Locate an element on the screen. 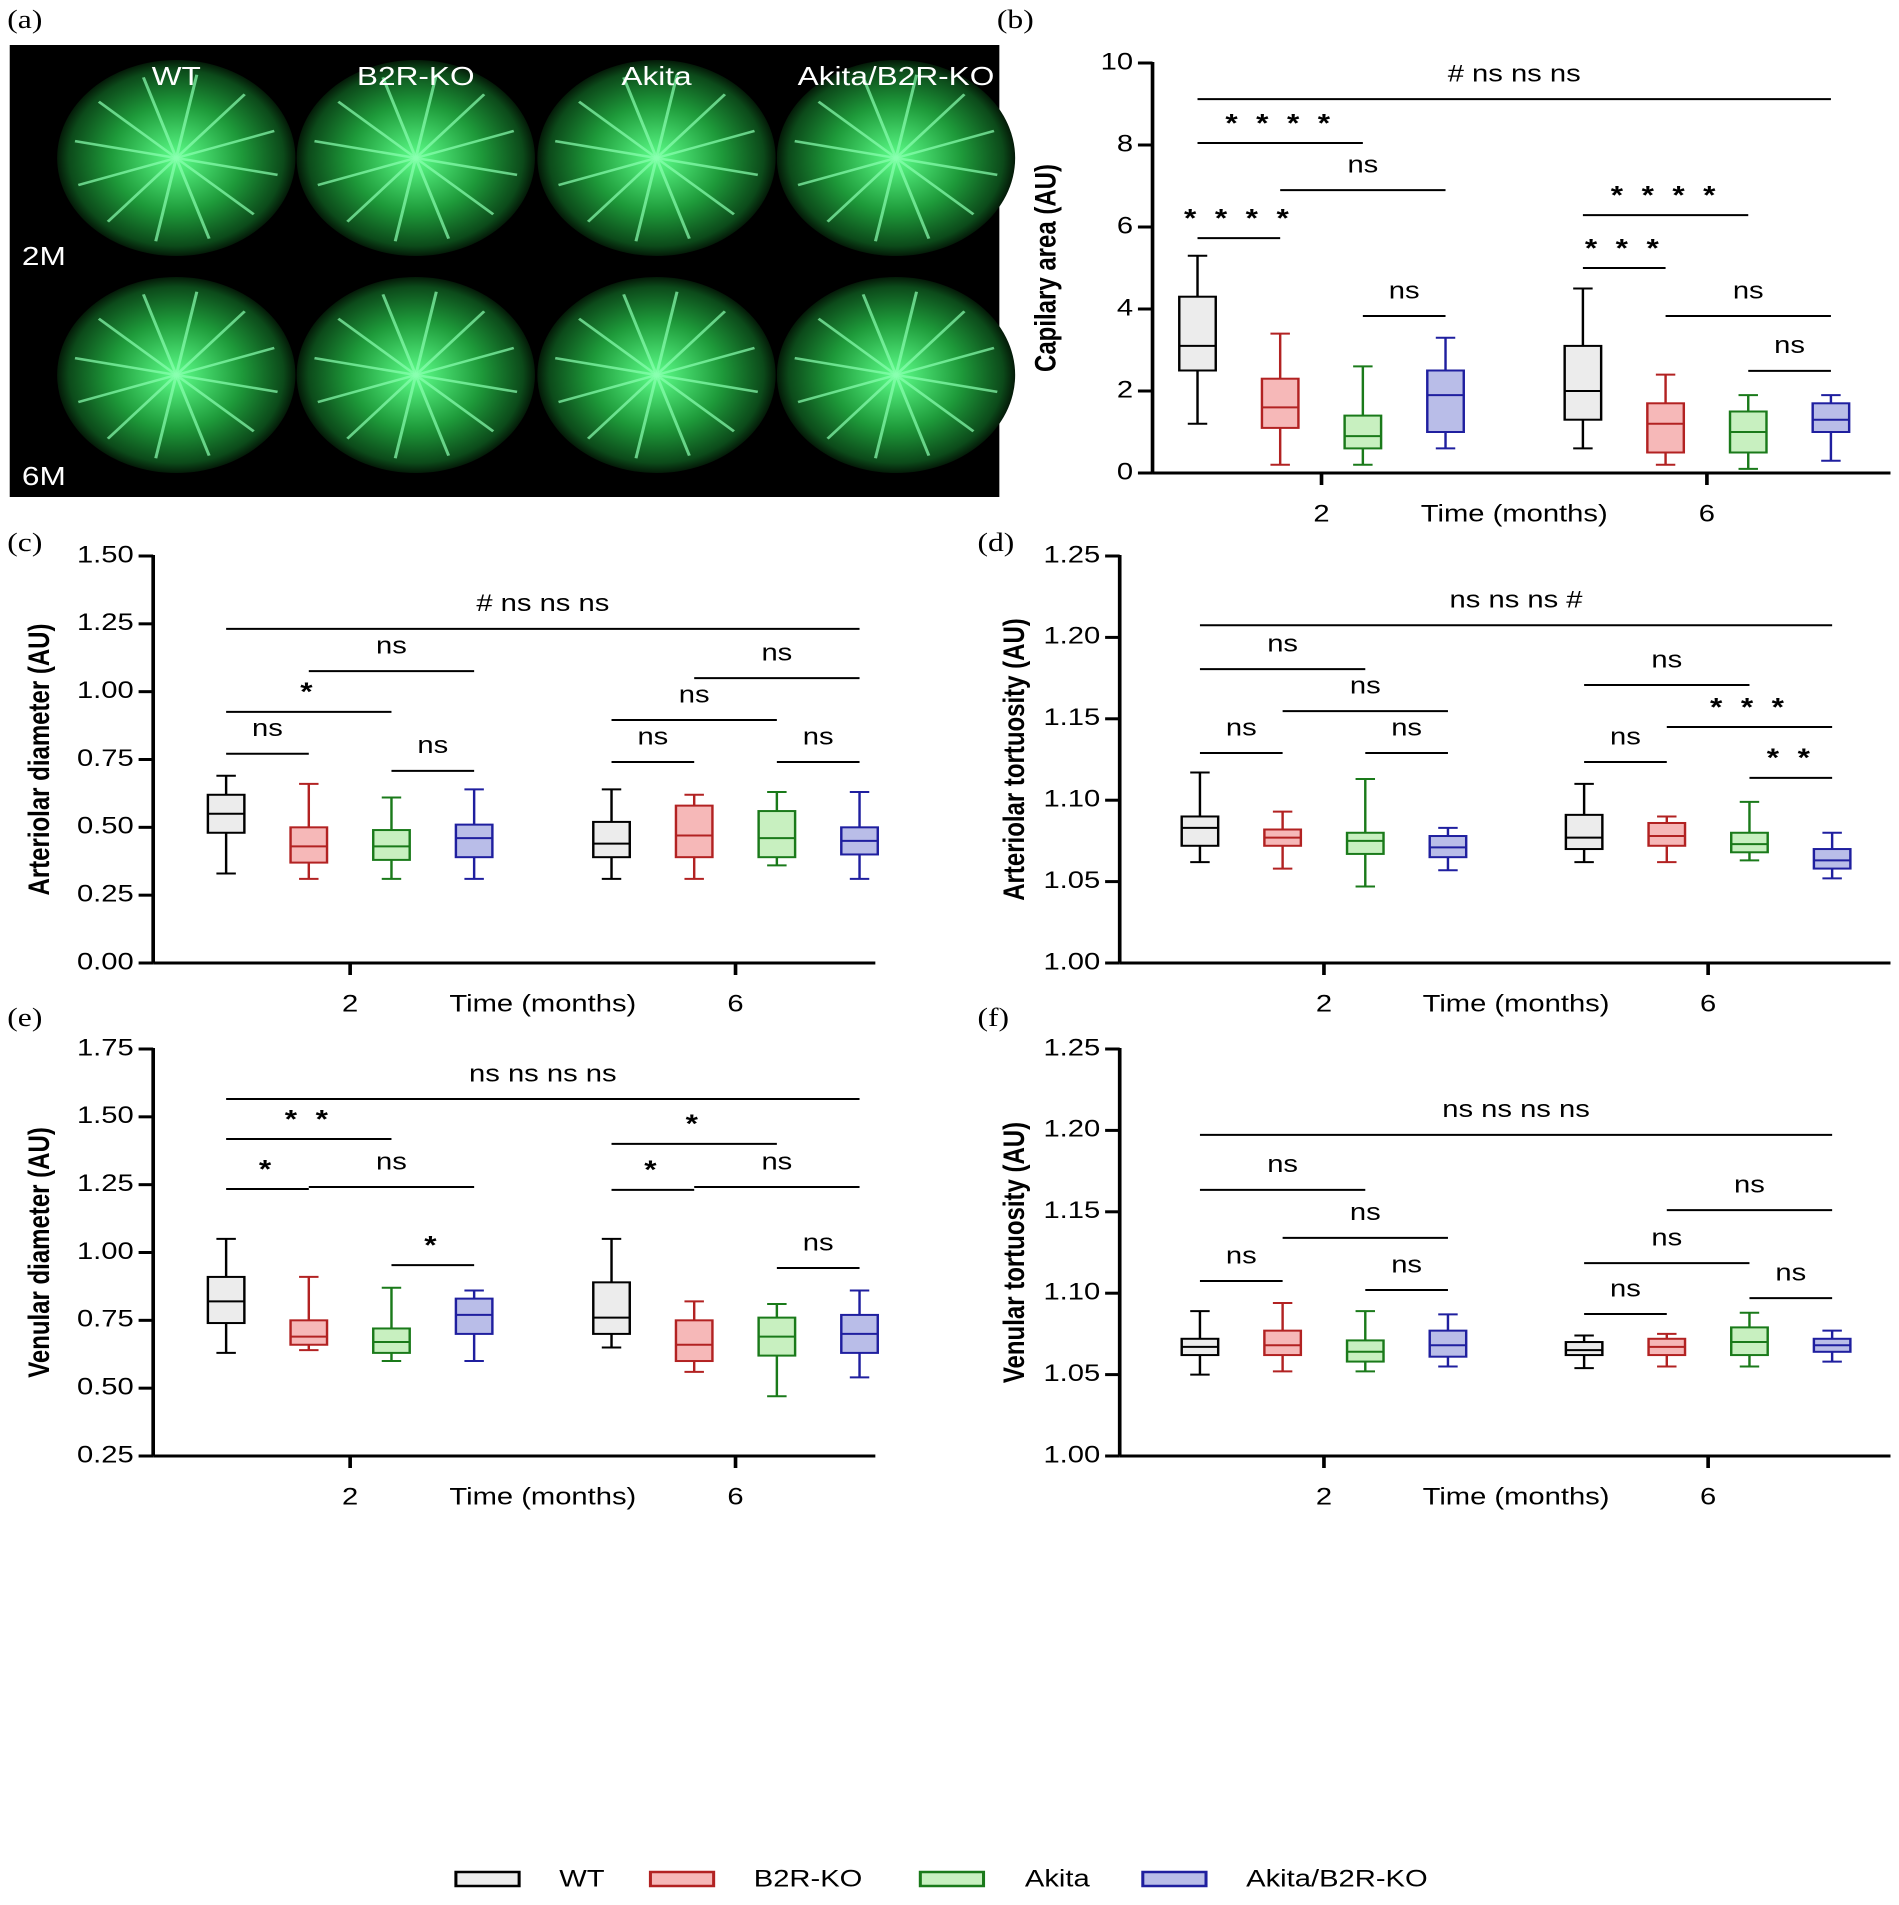 This screenshot has height=1905, width=1899. significance: ns ns ns ns is located at coordinates (1516, 1109).